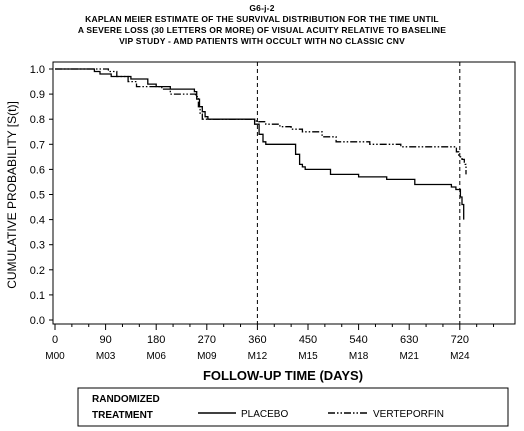 This screenshot has height=431, width=524. What do you see at coordinates (55, 340) in the screenshot?
I see `x-tick-label: 0` at bounding box center [55, 340].